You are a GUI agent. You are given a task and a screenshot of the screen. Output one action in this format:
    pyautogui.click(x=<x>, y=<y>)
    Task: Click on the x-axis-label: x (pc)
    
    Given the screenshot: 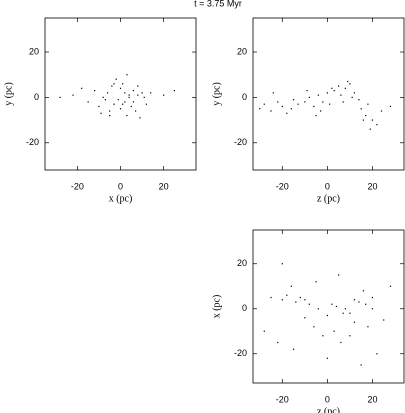 What is the action you would take?
    pyautogui.click(x=121, y=198)
    